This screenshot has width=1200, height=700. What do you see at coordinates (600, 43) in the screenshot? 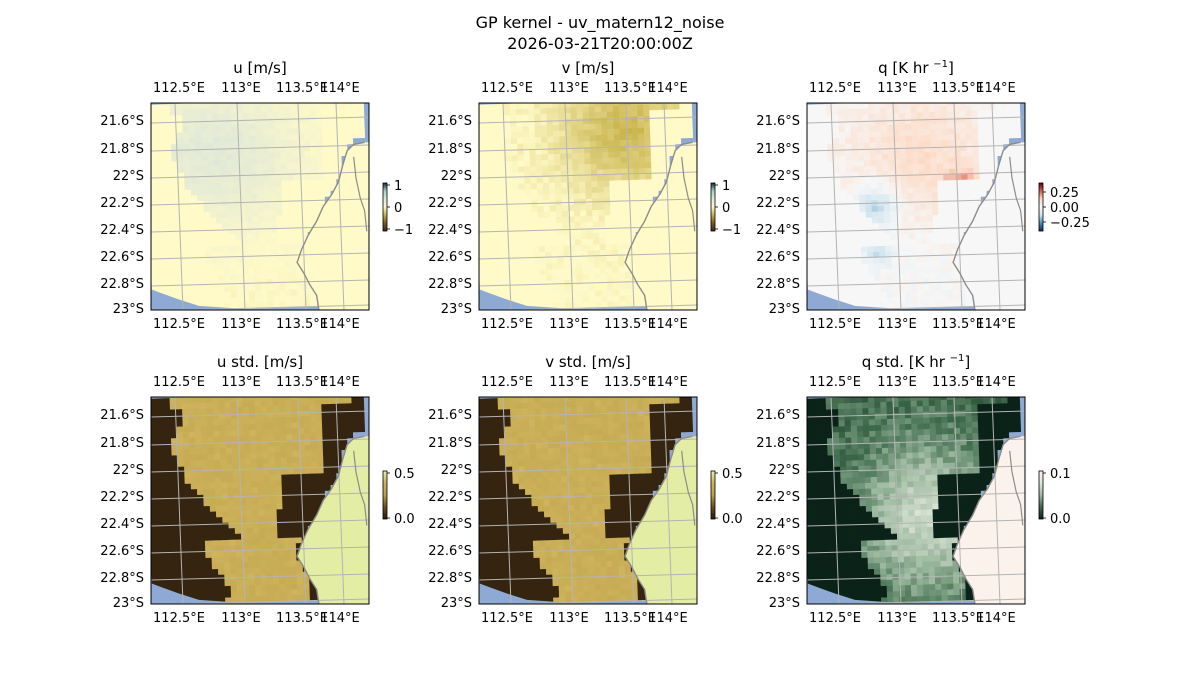
I see `figure-timestamp: 2026-03-21T20:00:00Z` at bounding box center [600, 43].